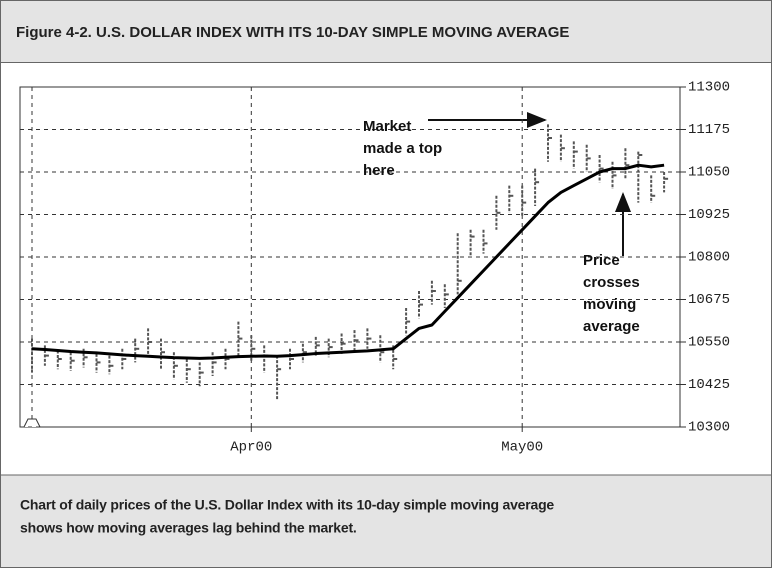 This screenshot has width=772, height=568. What do you see at coordinates (709, 343) in the screenshot?
I see `y-tick-label: 10550` at bounding box center [709, 343].